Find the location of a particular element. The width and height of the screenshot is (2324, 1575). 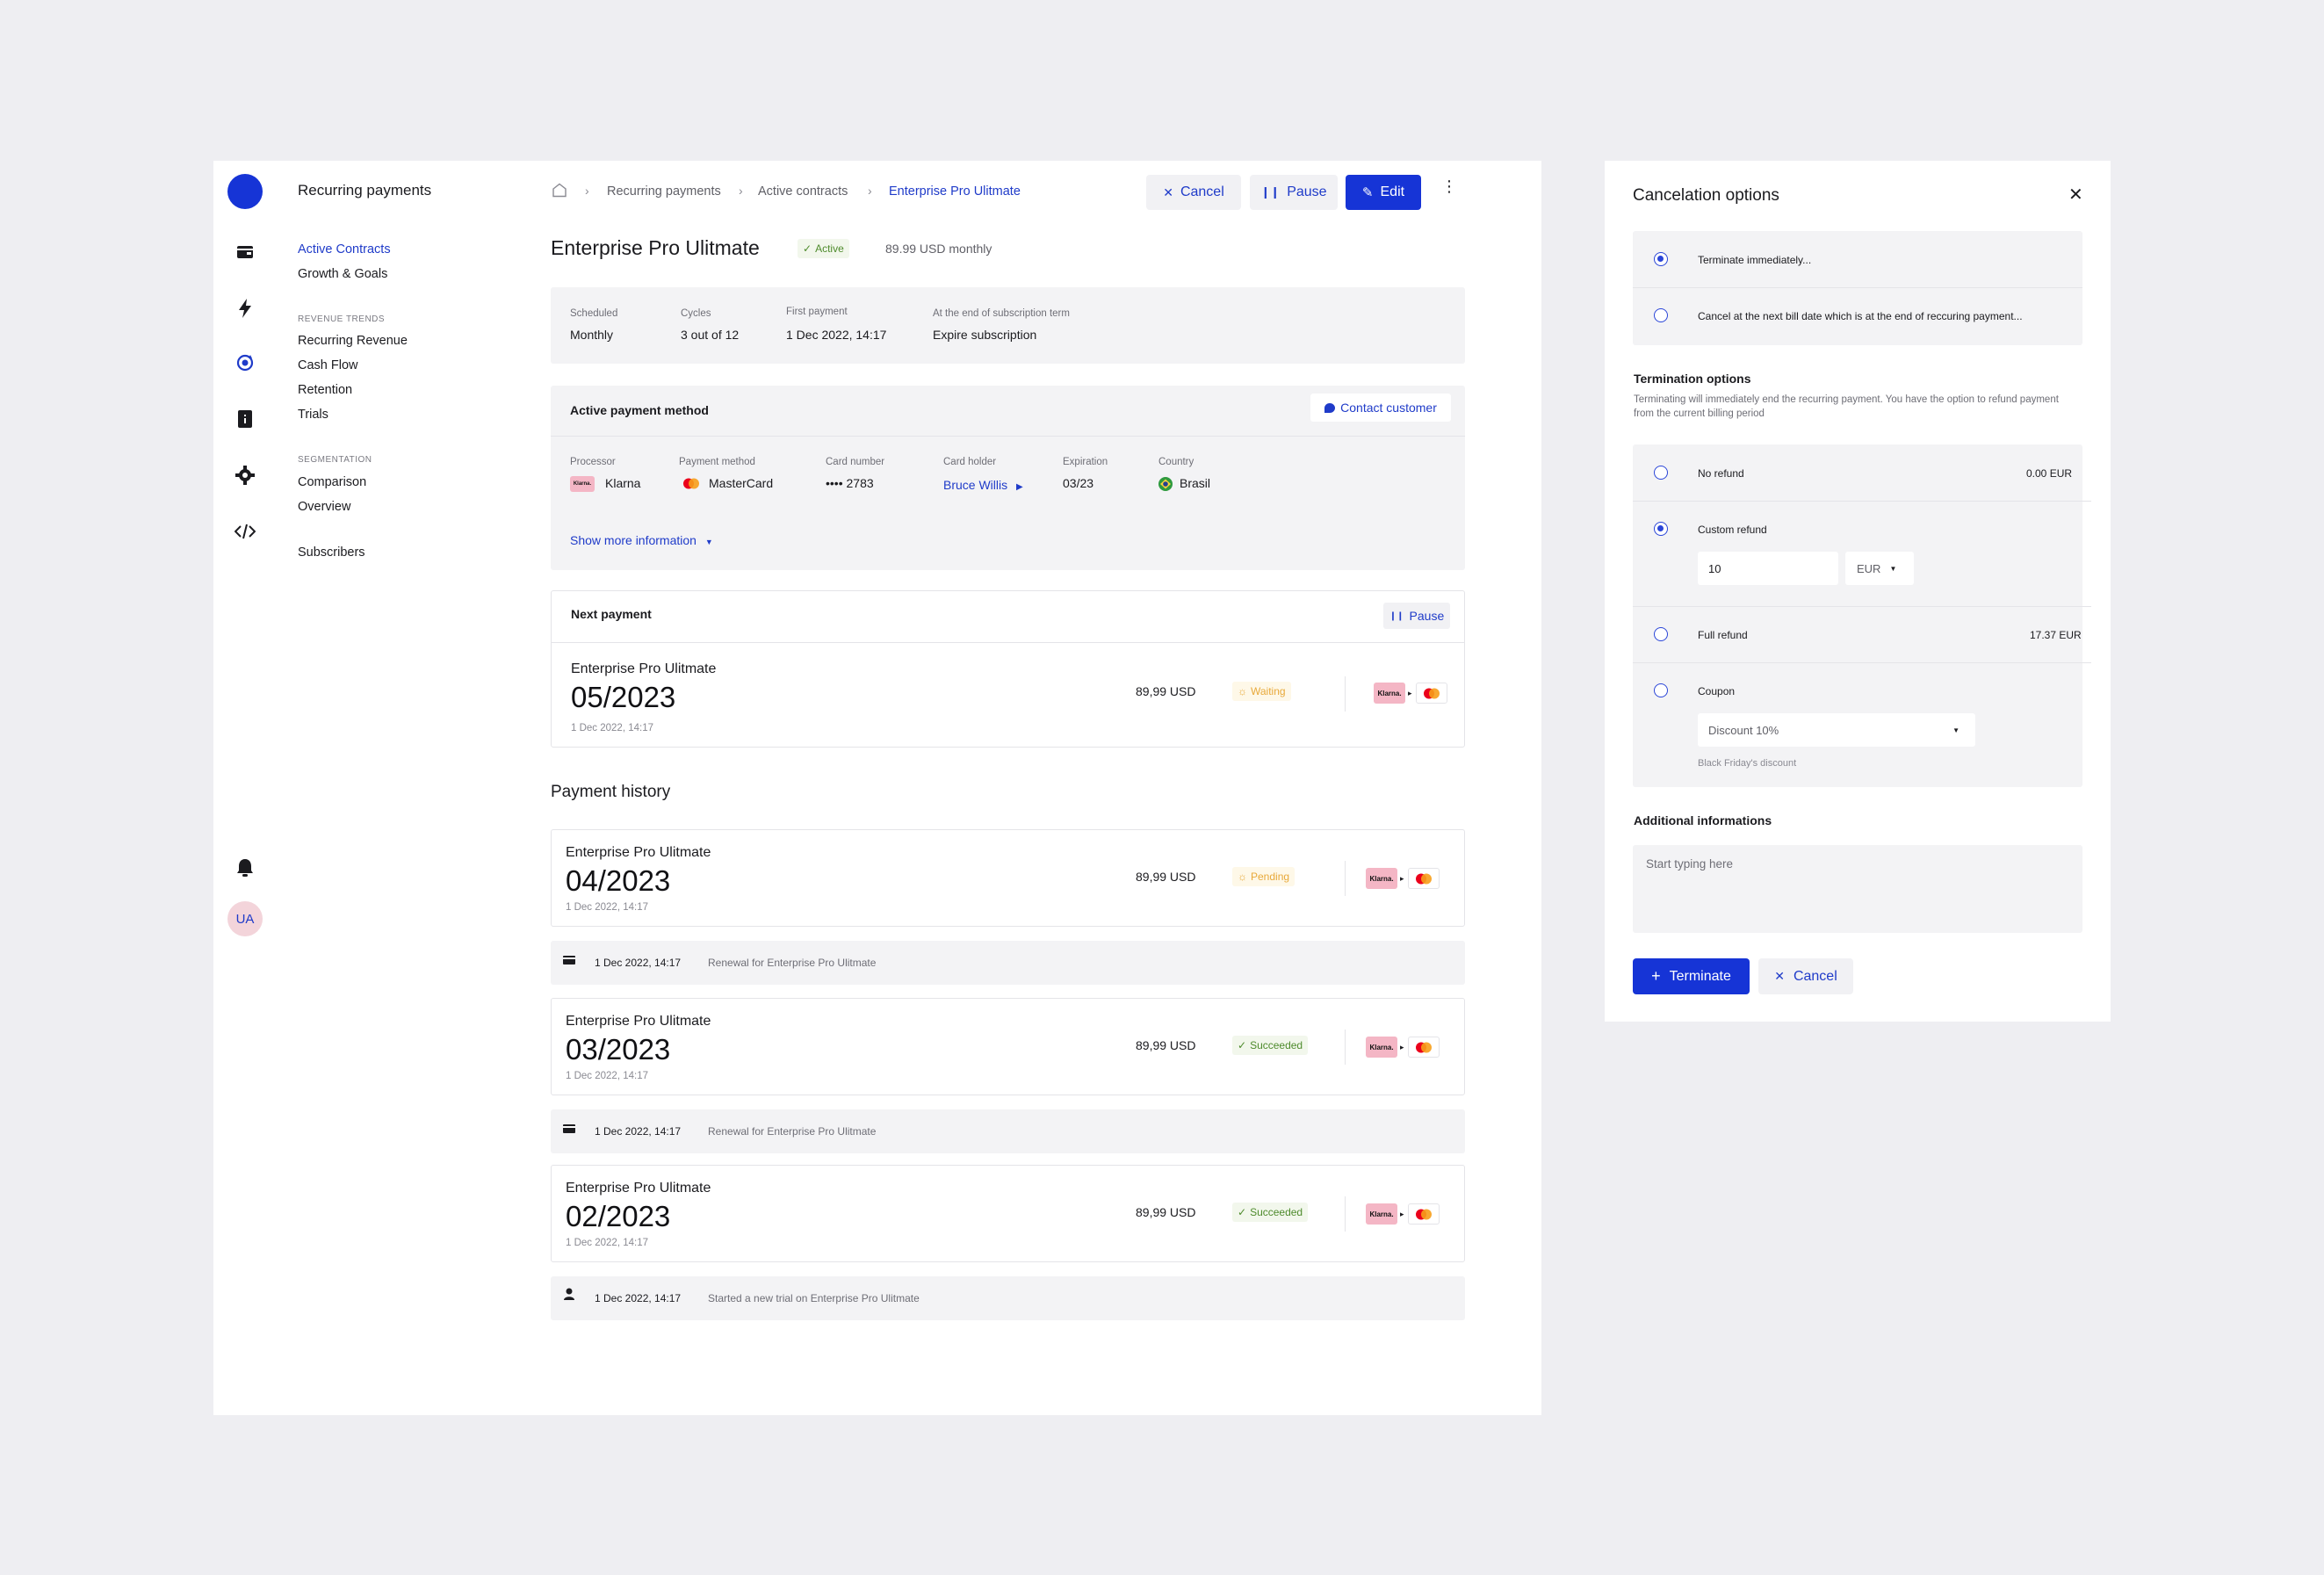

custom-refund-label: Custom refund is located at coordinates (1732, 530).